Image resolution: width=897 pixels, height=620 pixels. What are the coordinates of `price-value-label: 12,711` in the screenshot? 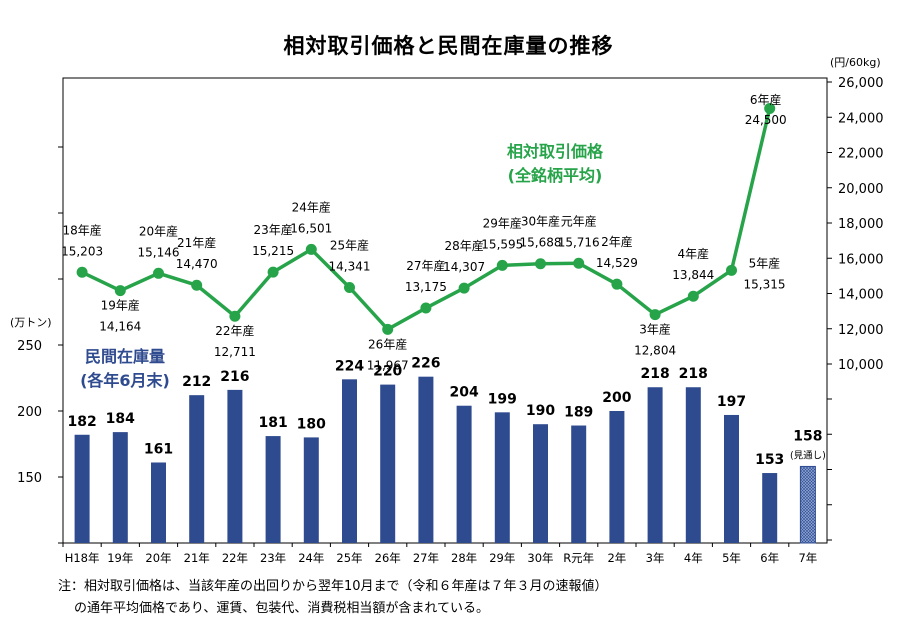 It's located at (235, 352).